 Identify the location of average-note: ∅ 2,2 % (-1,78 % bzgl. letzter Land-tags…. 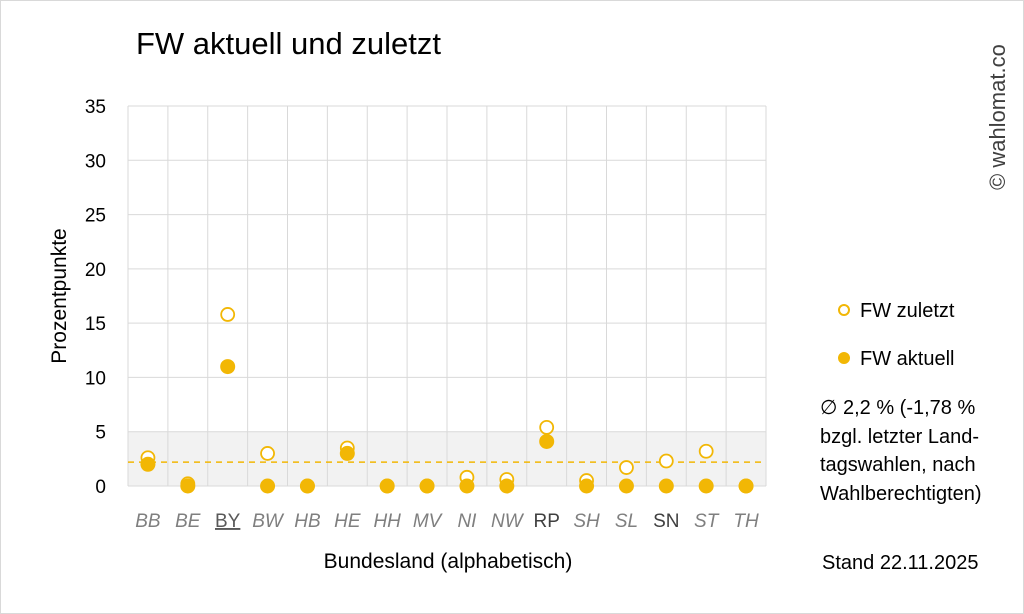
(901, 451).